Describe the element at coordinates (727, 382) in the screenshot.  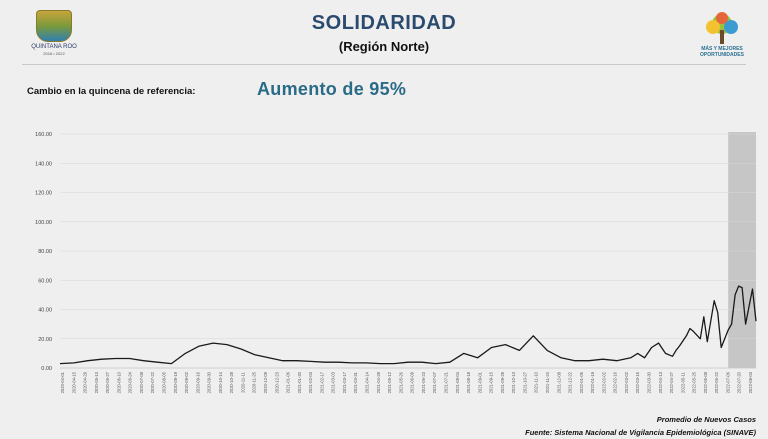
I see `x-tick-label: 2022-07-06` at that location.